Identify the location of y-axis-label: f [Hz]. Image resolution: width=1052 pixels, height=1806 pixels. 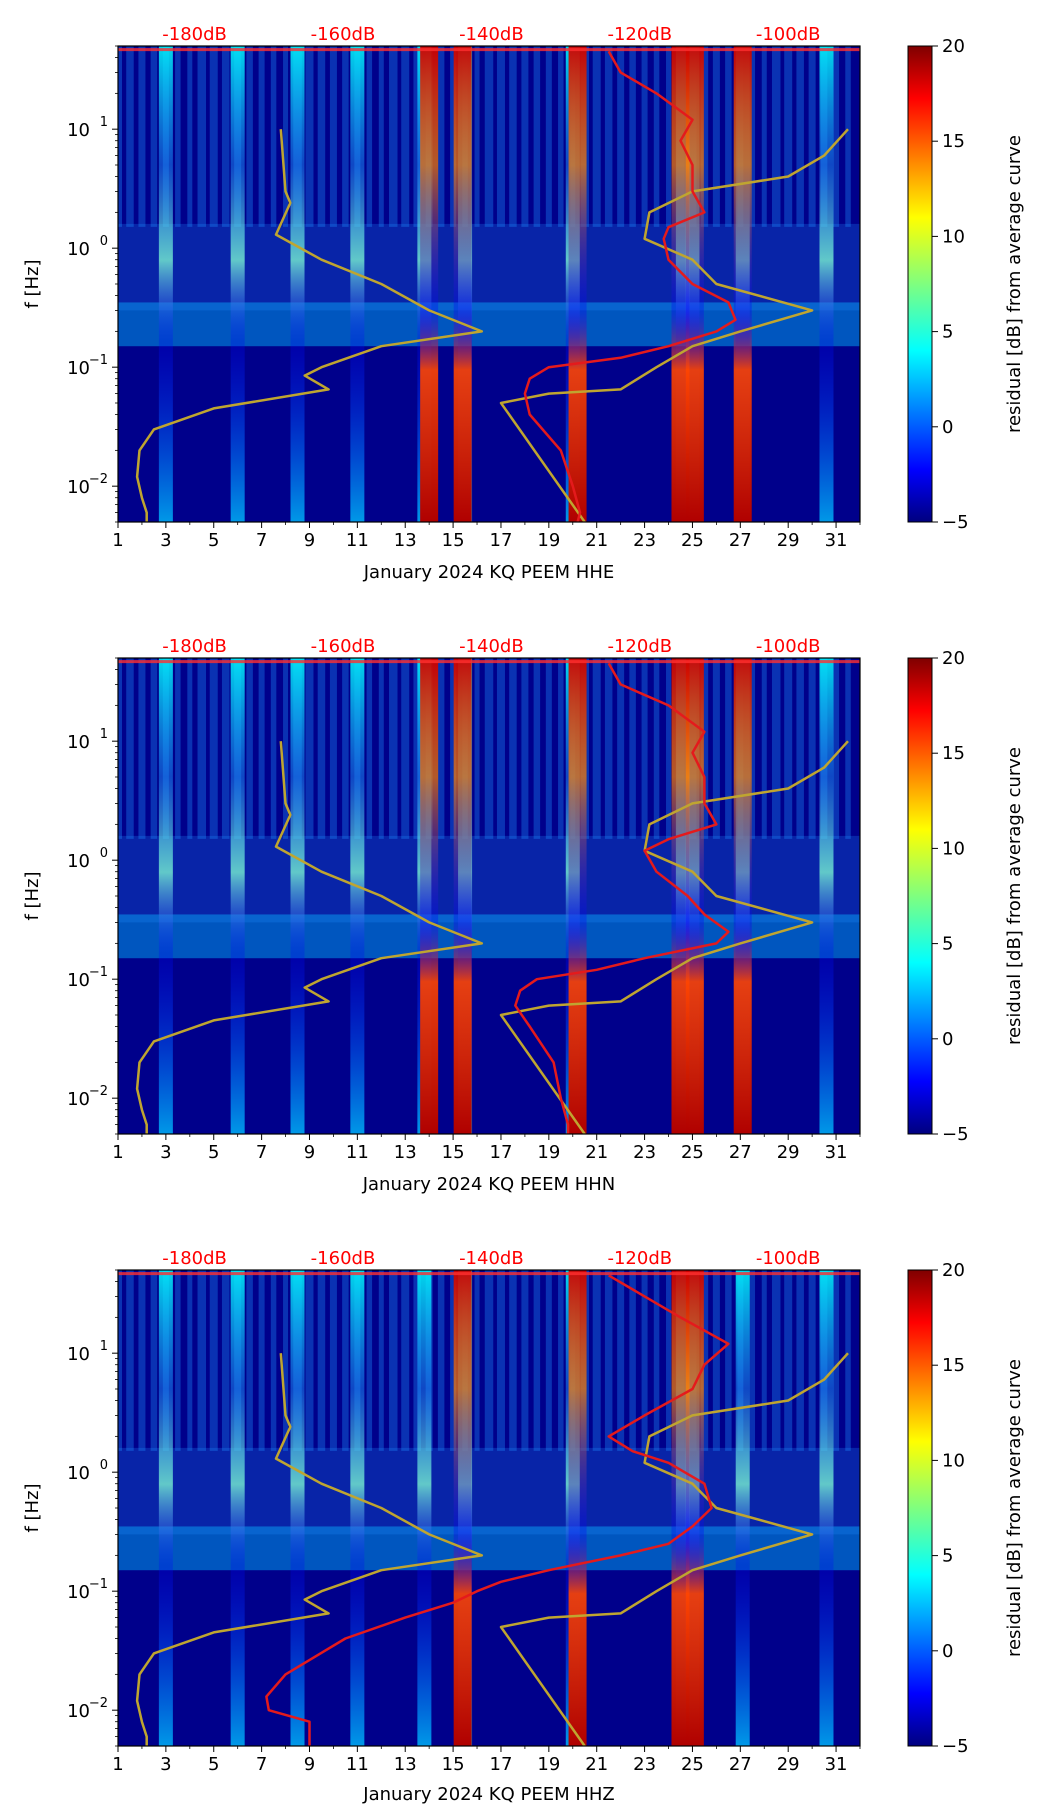
(32, 283).